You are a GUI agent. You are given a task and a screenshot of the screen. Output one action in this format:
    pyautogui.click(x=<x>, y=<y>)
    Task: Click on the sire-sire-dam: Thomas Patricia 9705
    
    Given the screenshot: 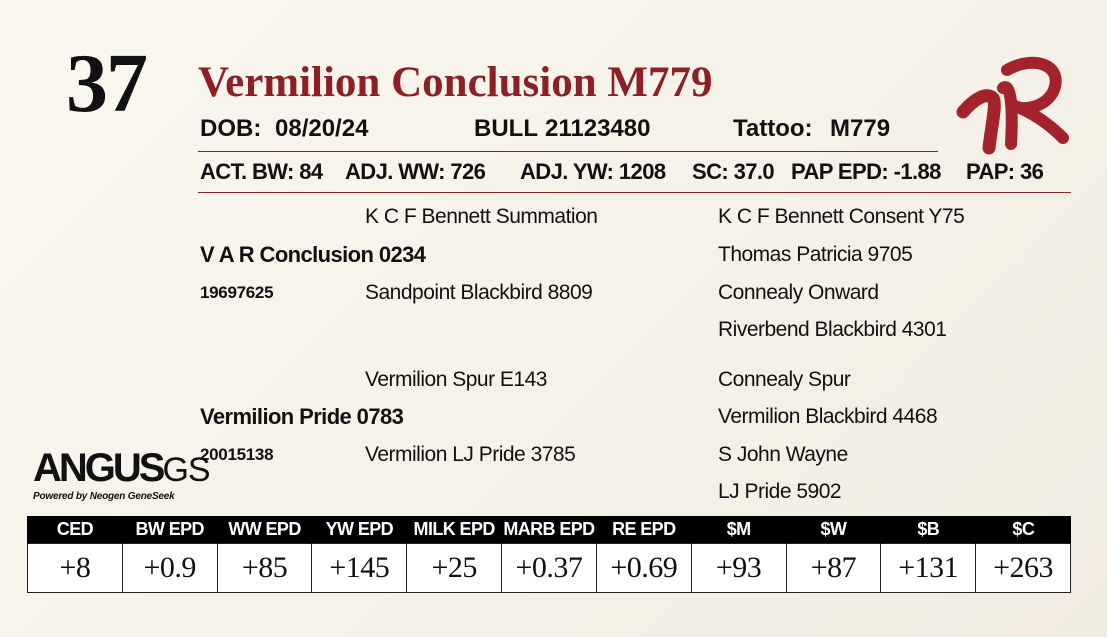 What is the action you would take?
    pyautogui.click(x=815, y=254)
    